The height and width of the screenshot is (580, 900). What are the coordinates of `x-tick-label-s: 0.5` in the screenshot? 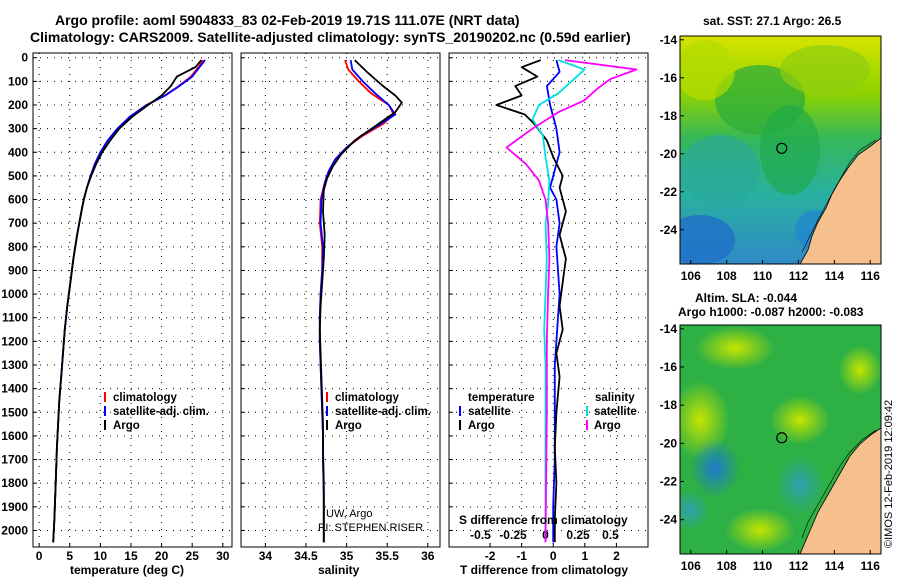 It's located at (610, 535).